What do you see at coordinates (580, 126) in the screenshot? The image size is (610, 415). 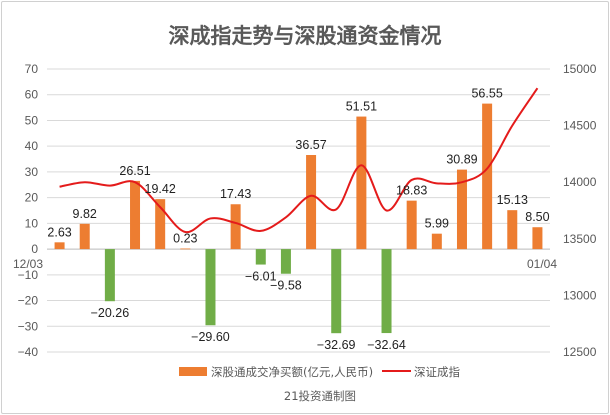 I see `right-tick-label: 14500` at bounding box center [580, 126].